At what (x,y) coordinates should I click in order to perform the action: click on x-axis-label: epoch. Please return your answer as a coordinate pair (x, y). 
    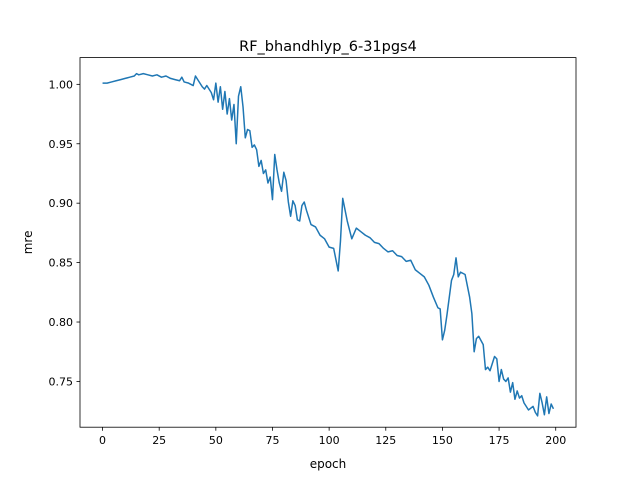
    Looking at the image, I should click on (328, 464).